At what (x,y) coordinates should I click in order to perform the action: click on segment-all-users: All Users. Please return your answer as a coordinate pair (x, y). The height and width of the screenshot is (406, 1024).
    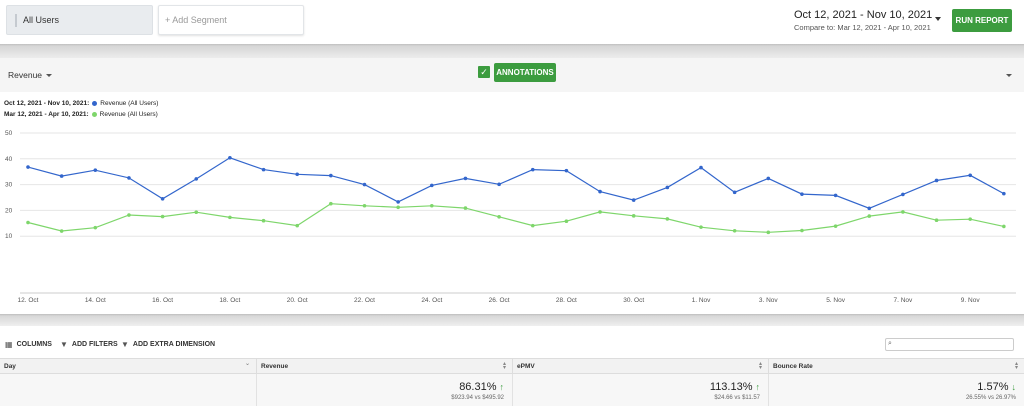
    Looking at the image, I should click on (79, 20).